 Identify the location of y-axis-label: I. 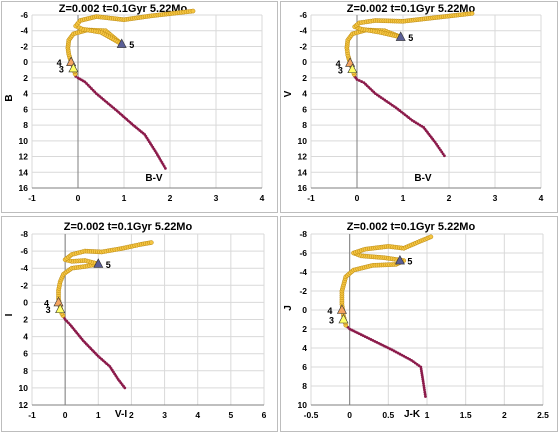
(9, 314).